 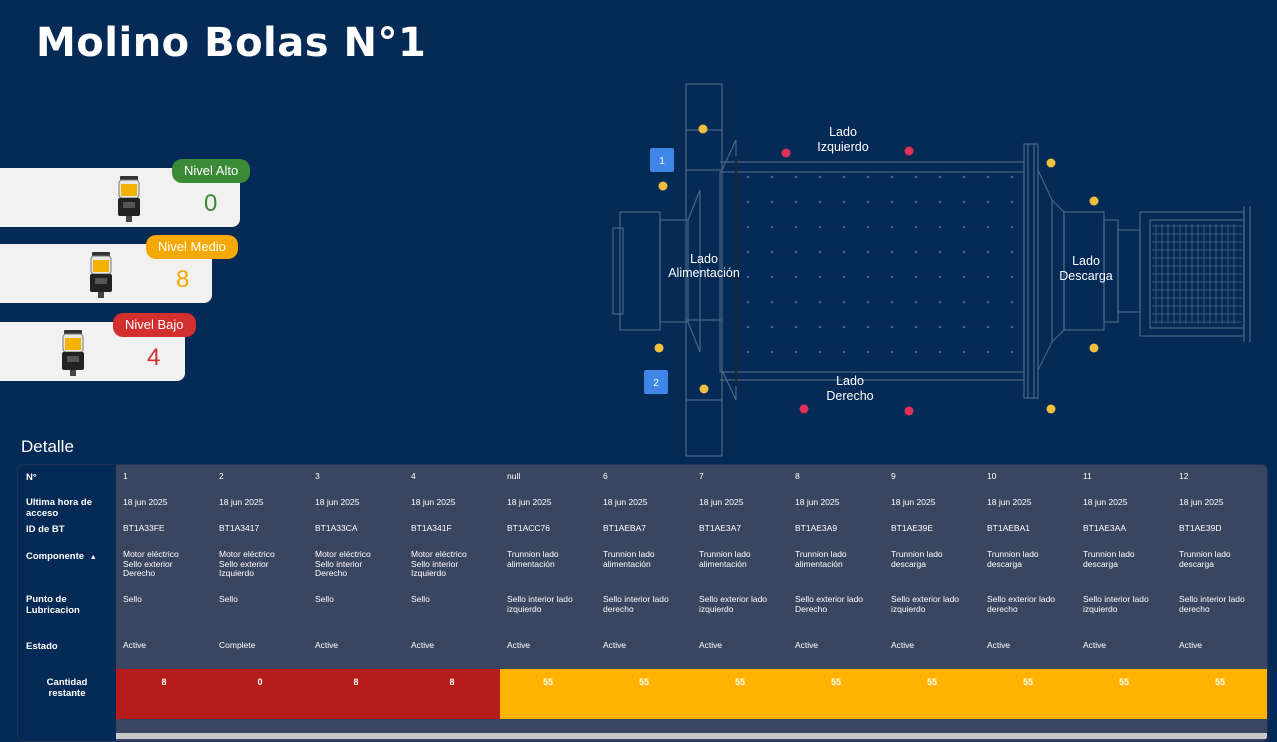 I want to click on cell-bt-id: BT1AE3AA, so click(x=1104, y=528).